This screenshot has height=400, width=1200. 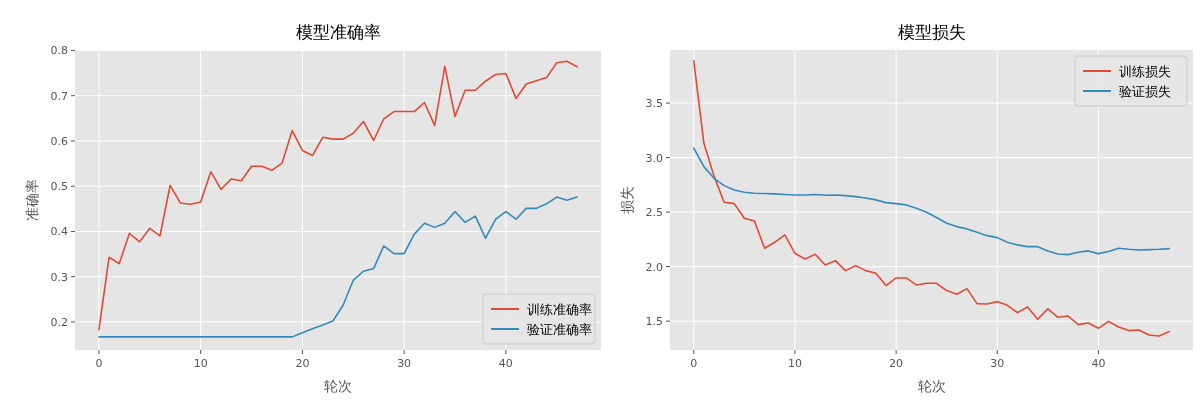 What do you see at coordinates (32, 200) in the screenshot?
I see `y-axis-title: 准确率` at bounding box center [32, 200].